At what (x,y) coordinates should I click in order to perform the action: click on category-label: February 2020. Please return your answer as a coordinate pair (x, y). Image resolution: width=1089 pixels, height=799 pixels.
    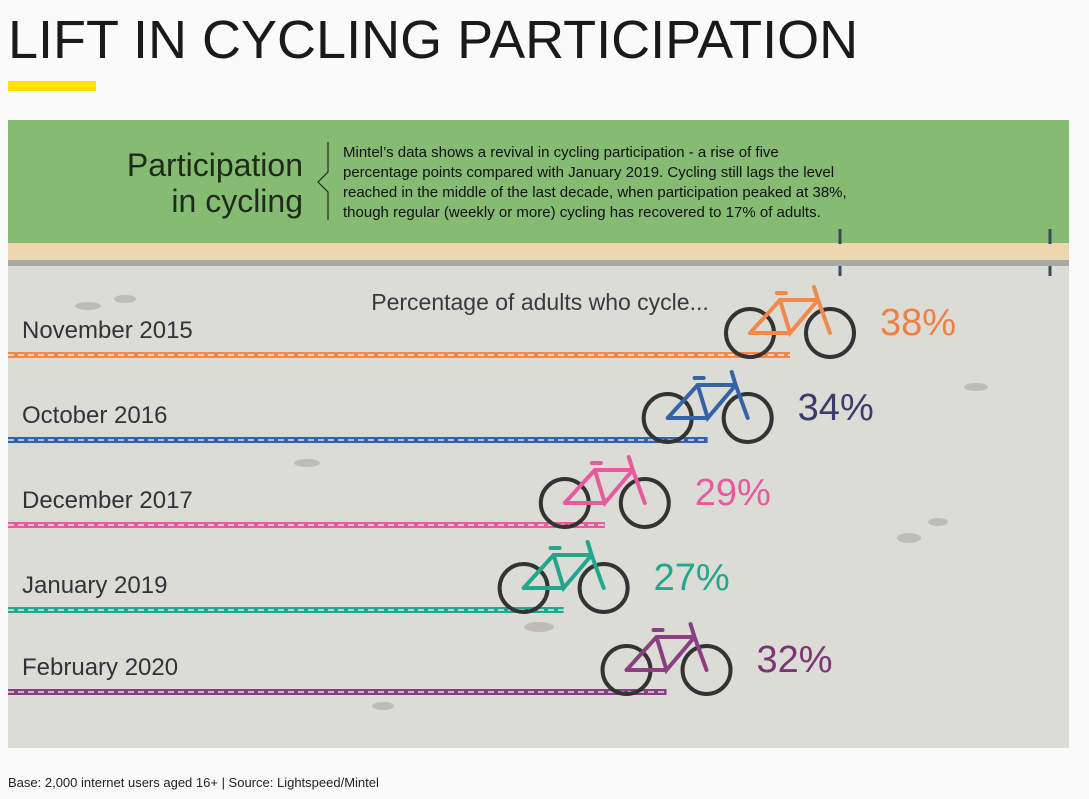
    Looking at the image, I should click on (100, 667).